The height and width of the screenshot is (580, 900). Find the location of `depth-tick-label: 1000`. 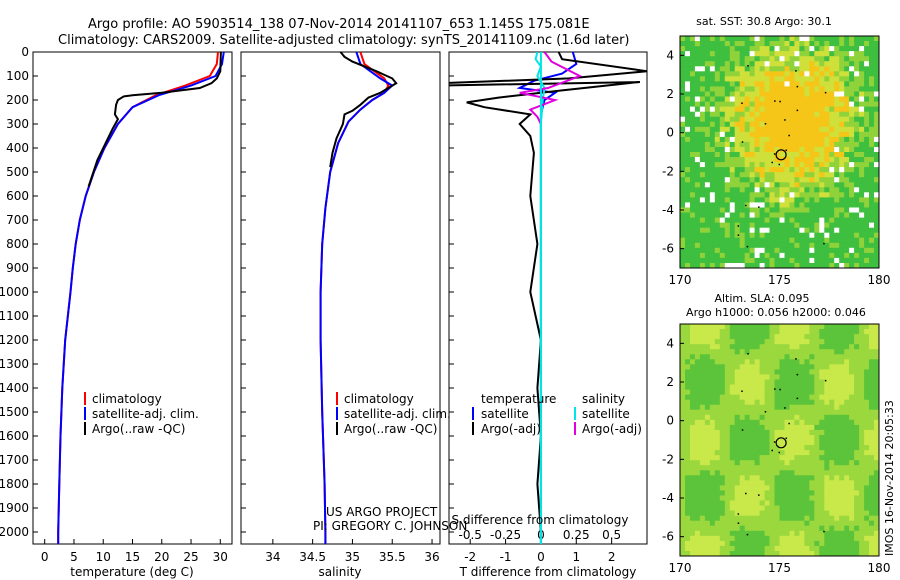

depth-tick-label: 1000 is located at coordinates (14, 292).